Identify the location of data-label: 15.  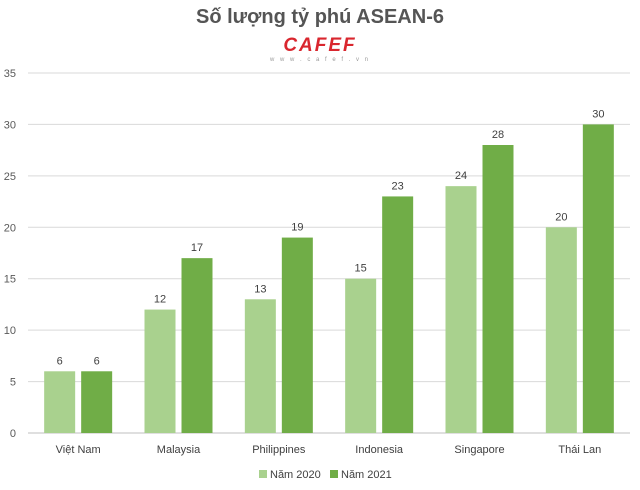
(361, 269).